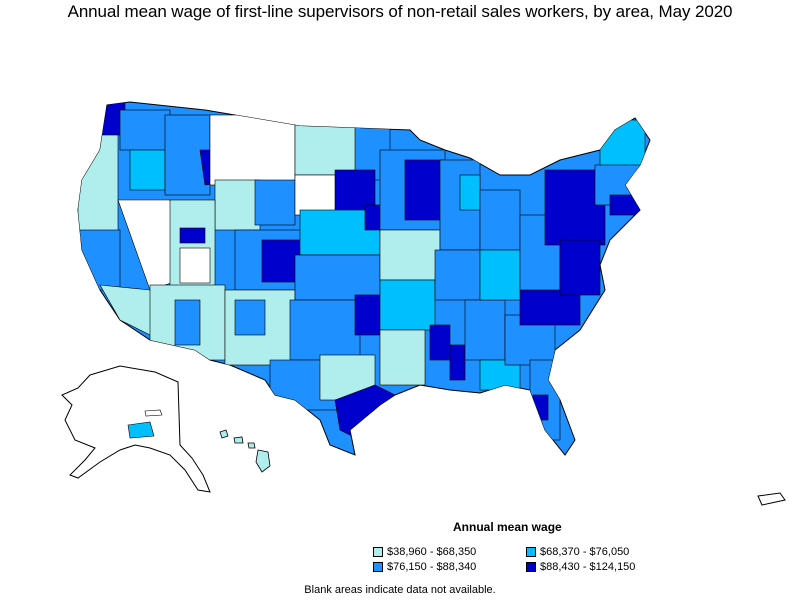 This screenshot has height=600, width=800. What do you see at coordinates (585, 552) in the screenshot?
I see `legend-label: $68,370 - $76,050` at bounding box center [585, 552].